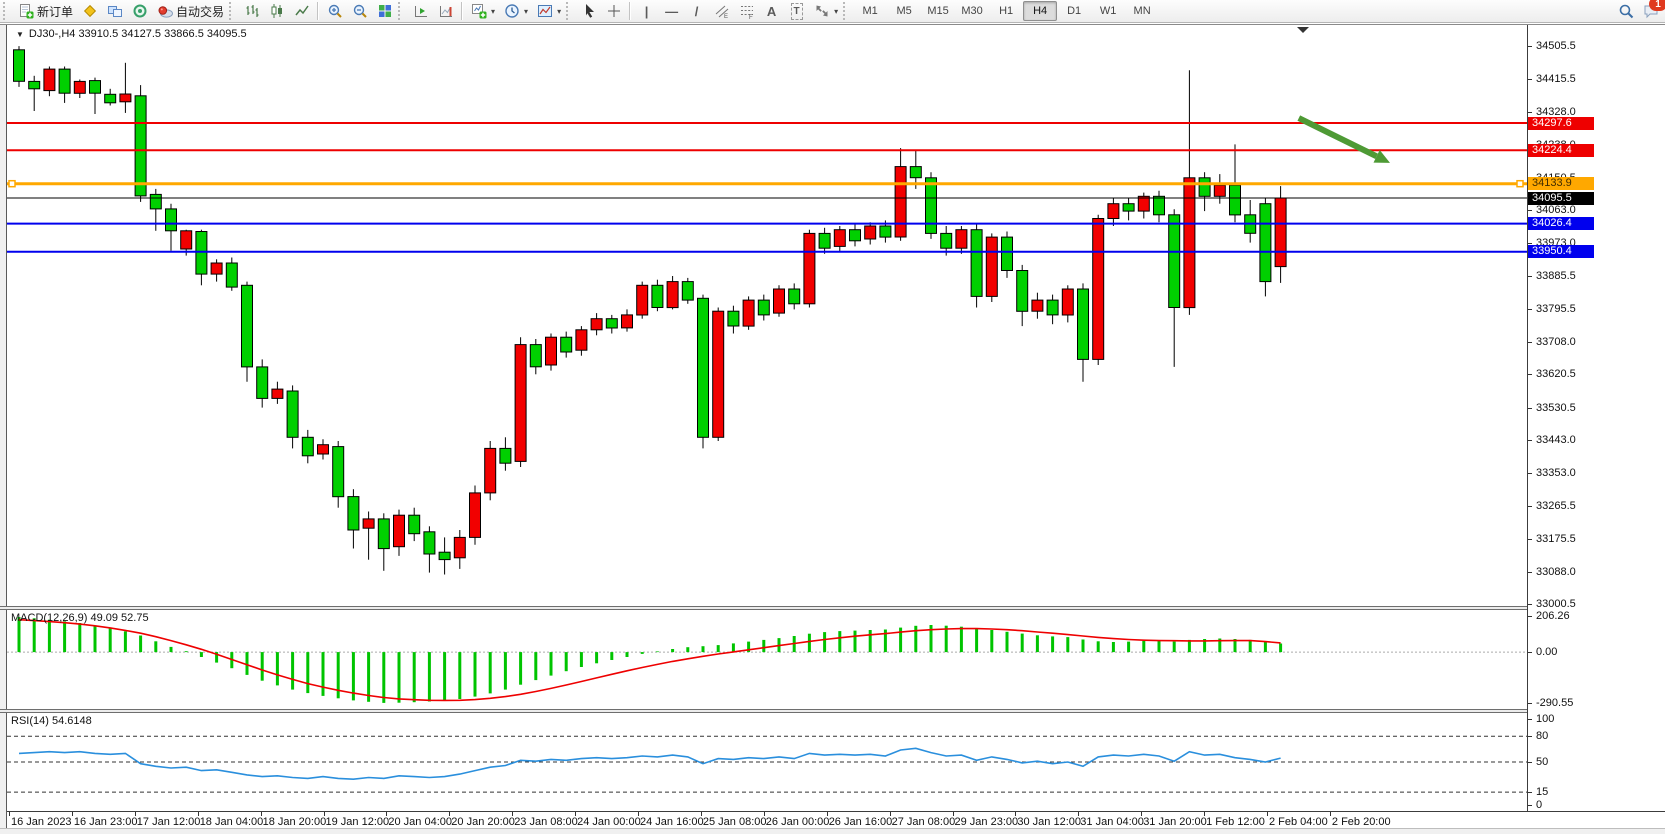 This screenshot has height=834, width=1665. Describe the element at coordinates (588, 11) in the screenshot. I see `cursor-button` at that location.